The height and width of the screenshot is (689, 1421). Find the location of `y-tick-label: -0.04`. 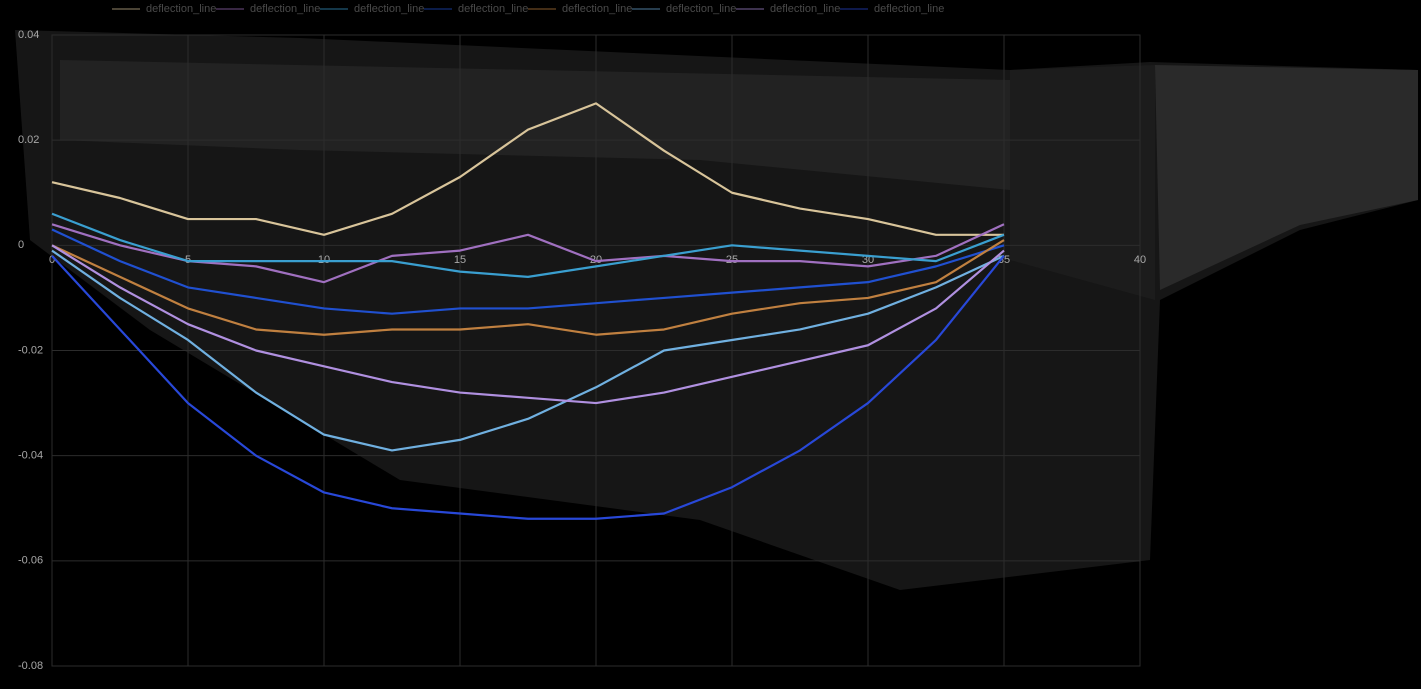

y-tick-label: -0.04 is located at coordinates (30, 456).